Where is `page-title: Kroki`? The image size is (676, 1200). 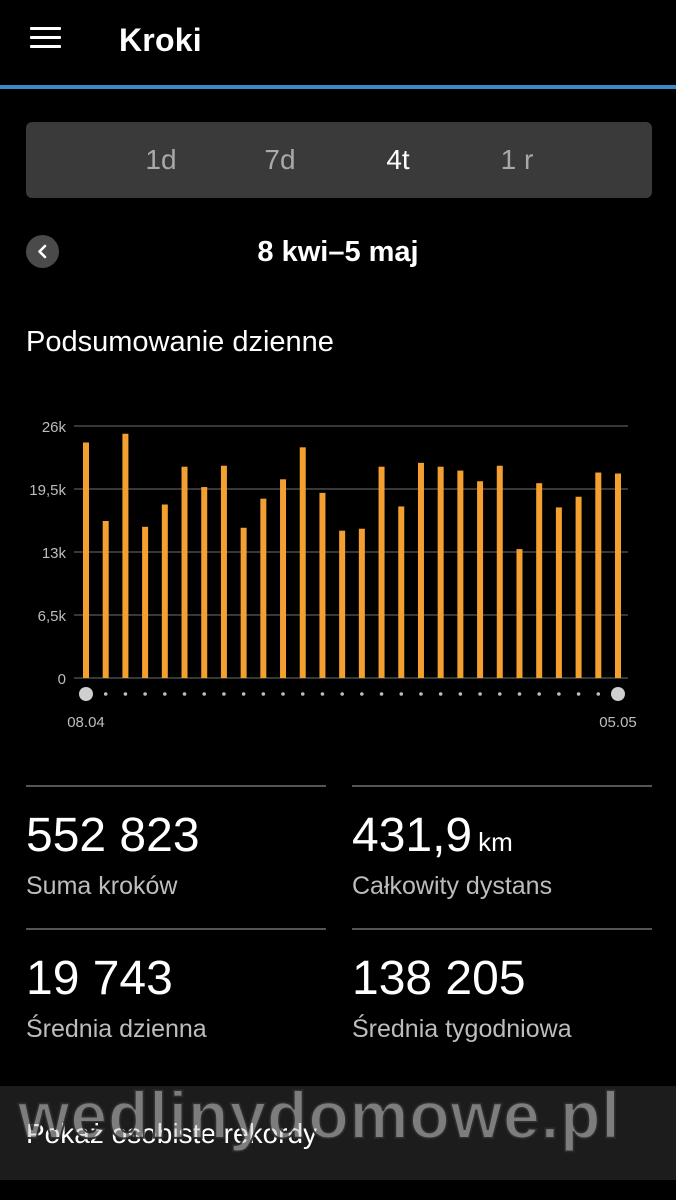
page-title: Kroki is located at coordinates (160, 40).